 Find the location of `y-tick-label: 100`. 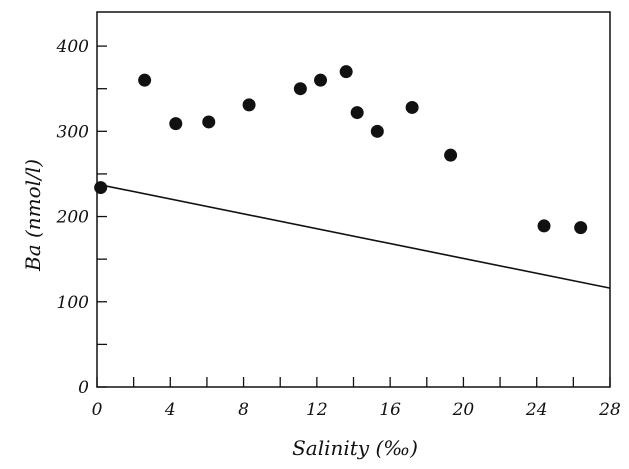

y-tick-label: 100 is located at coordinates (73, 303).